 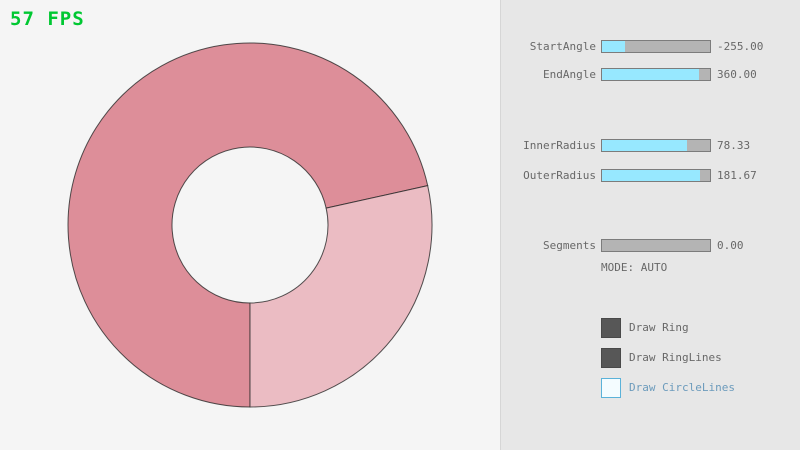 What do you see at coordinates (47, 19) in the screenshot?
I see `fps-counter: 57 FPS` at bounding box center [47, 19].